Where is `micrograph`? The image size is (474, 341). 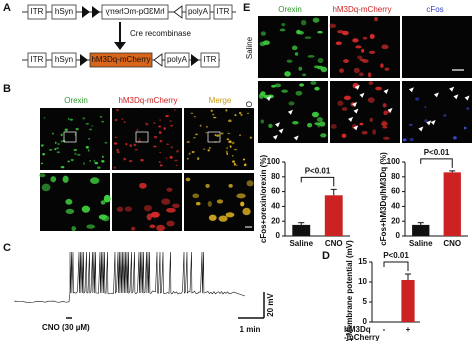 micrograph is located at coordinates (437, 47).